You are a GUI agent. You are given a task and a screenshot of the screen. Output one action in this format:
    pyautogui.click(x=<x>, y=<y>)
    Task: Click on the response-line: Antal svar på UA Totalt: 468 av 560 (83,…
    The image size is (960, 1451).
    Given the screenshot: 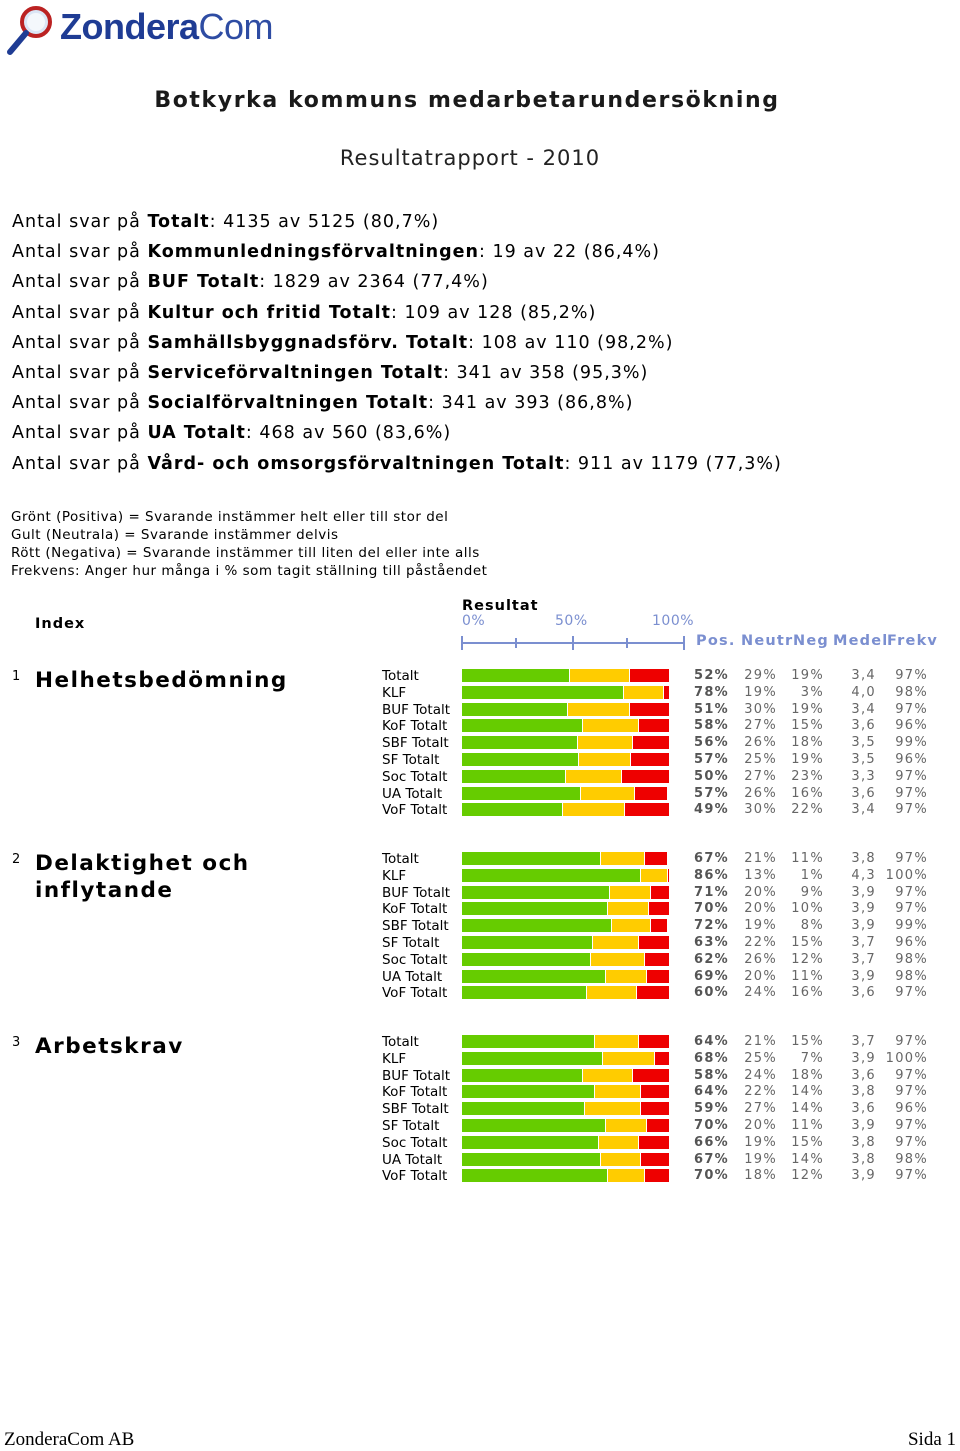 What is the action you would take?
    pyautogui.click(x=397, y=433)
    